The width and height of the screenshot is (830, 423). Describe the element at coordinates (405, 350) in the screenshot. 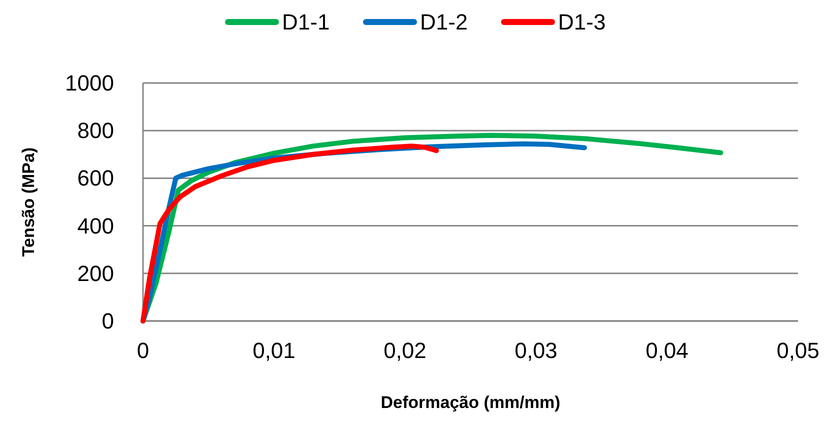

I see `x-tick-label: 0,02` at that location.